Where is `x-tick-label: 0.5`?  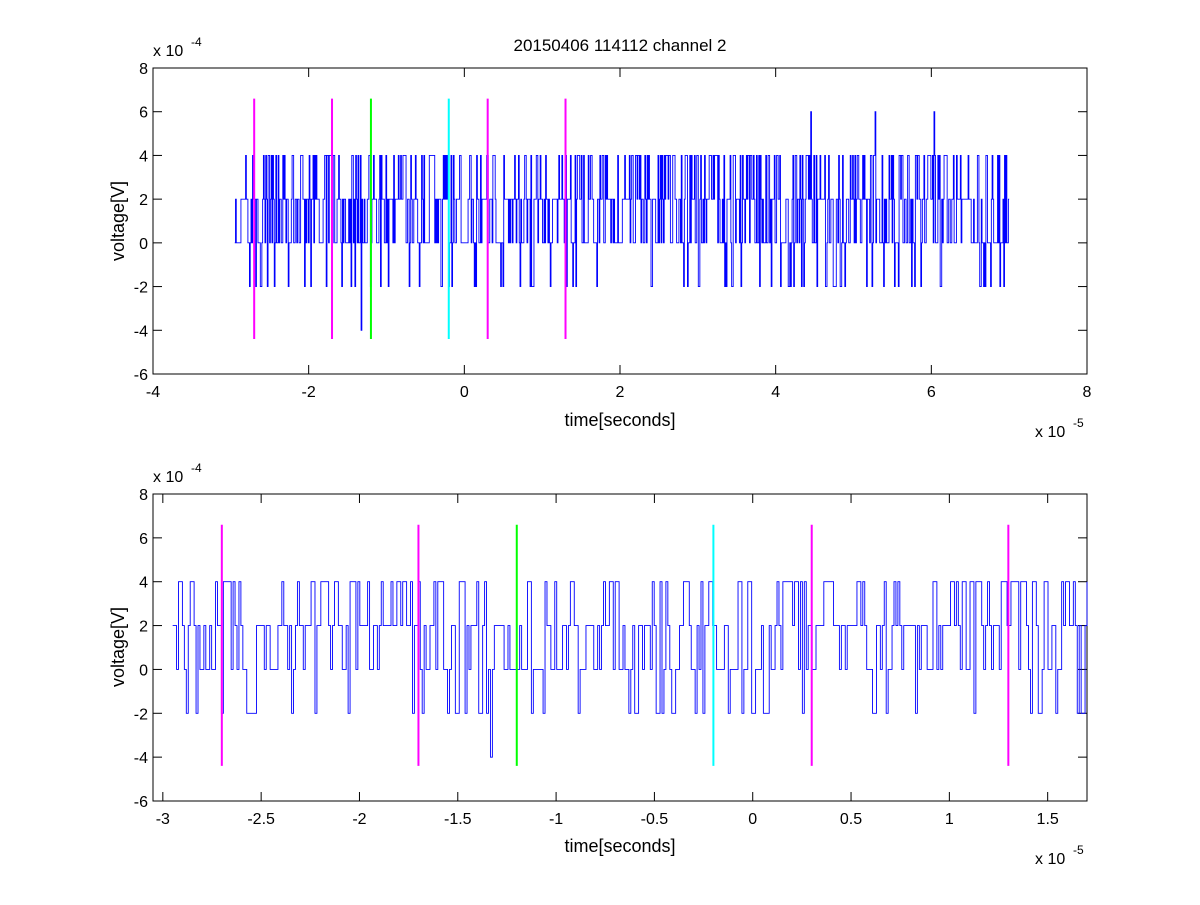
x-tick-label: 0.5 is located at coordinates (851, 819).